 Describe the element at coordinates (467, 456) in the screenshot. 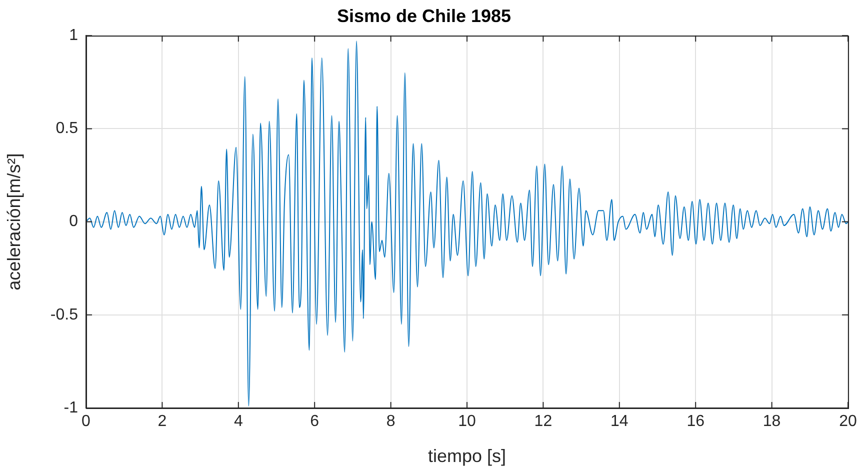

I see `x-axis-title: tiempo [s]` at that location.